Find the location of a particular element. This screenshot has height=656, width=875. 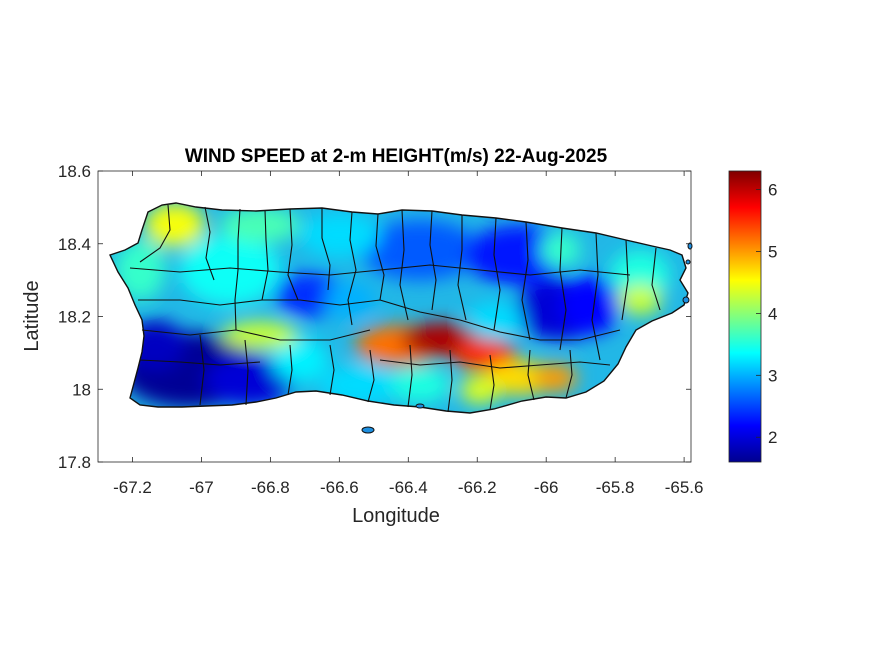

x-tick-label: -67 is located at coordinates (201, 487).